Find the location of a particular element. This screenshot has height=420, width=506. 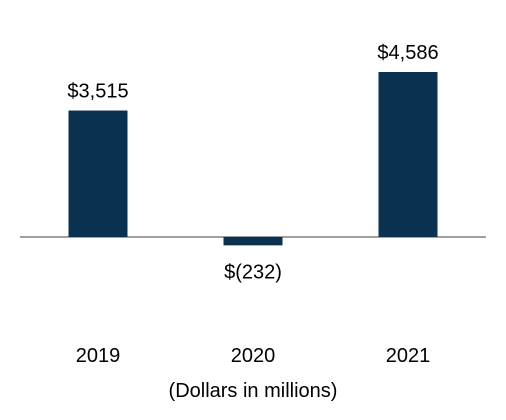

x-tick-label-2019: 2019 is located at coordinates (98, 356).